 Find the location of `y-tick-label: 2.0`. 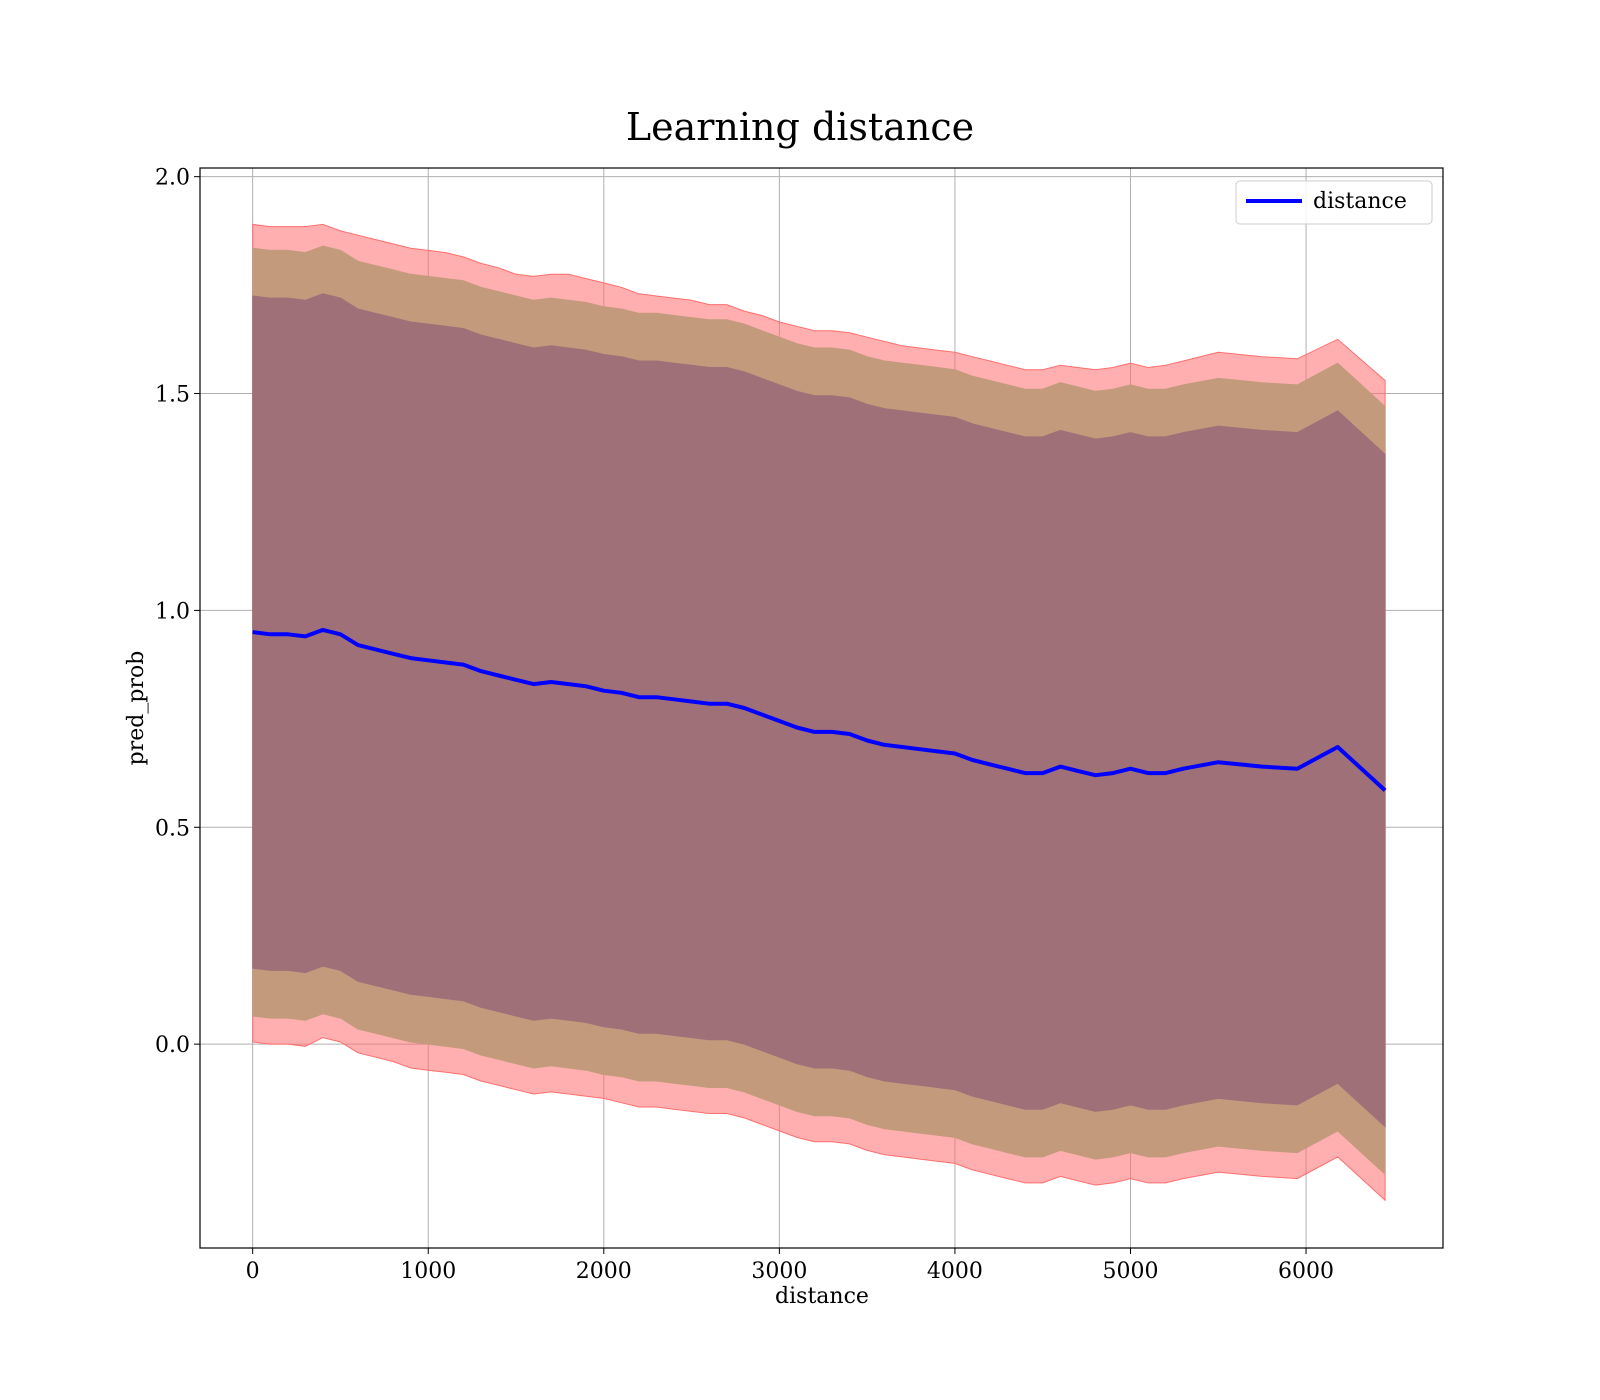

y-tick-label: 2.0 is located at coordinates (172, 178).